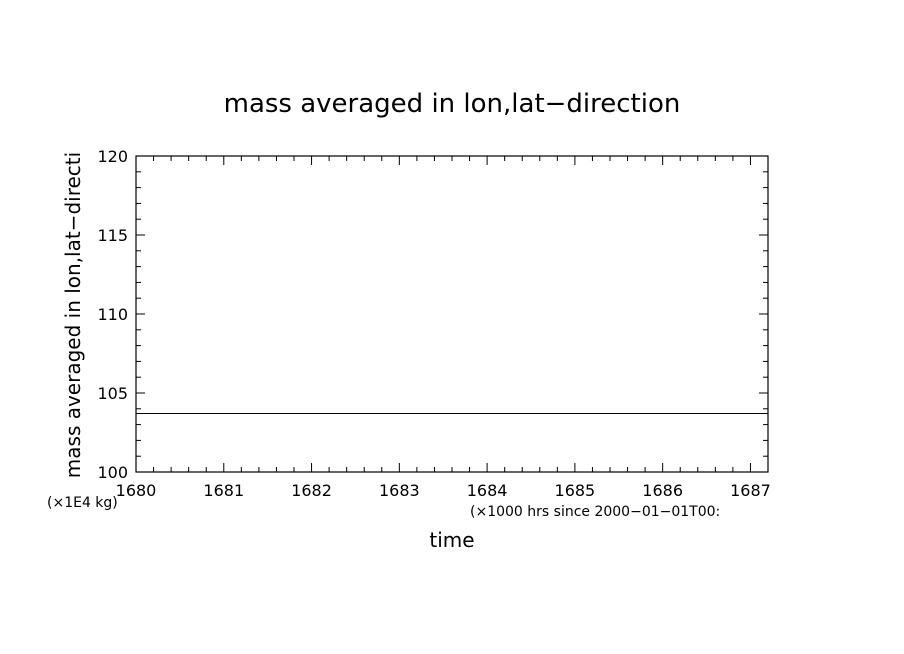 Image resolution: width=904 pixels, height=654 pixels. I want to click on y-axis-label: mass averaged in lon,lat−directi, so click(73, 315).